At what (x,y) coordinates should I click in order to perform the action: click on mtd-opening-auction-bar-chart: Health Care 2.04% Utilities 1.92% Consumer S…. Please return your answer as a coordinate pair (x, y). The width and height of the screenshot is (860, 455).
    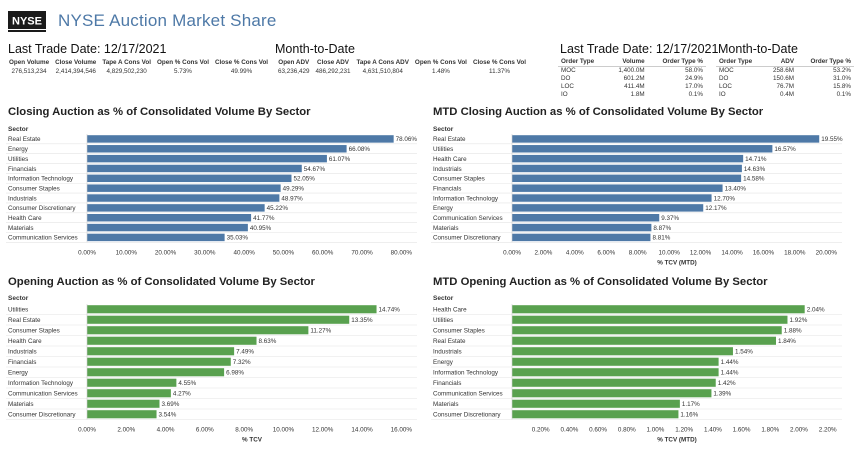
    Looking at the image, I should click on (636, 374).